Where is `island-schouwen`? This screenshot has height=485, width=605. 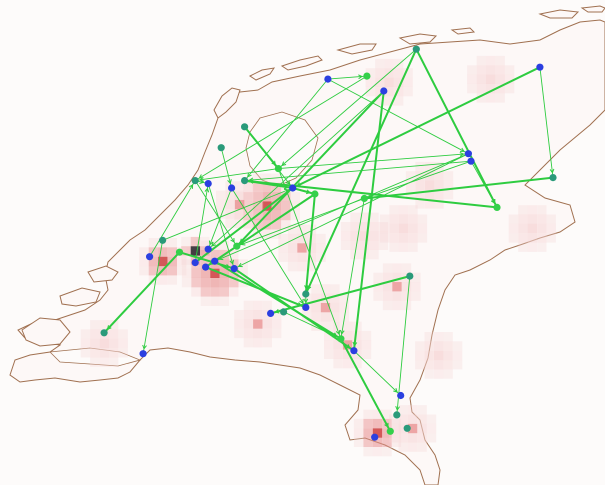
island-schouwen is located at coordinates (80, 297).